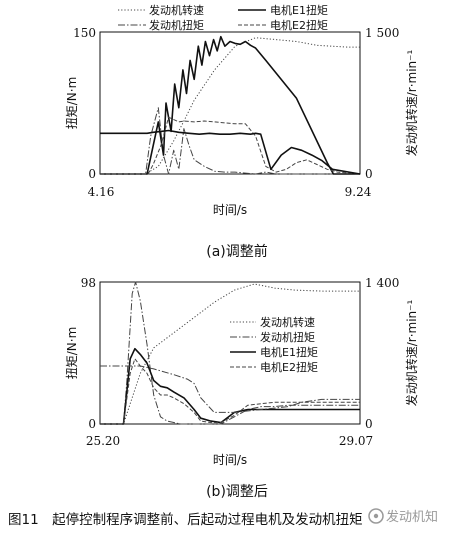 The width and height of the screenshot is (474, 537). I want to click on x-tick-label-right-a: 9.24, so click(358, 192).